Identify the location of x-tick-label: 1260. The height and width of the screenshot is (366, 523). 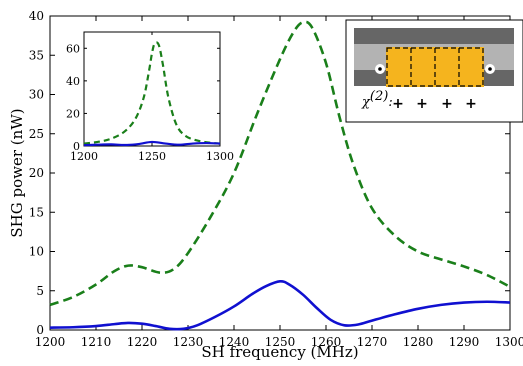
(326, 342).